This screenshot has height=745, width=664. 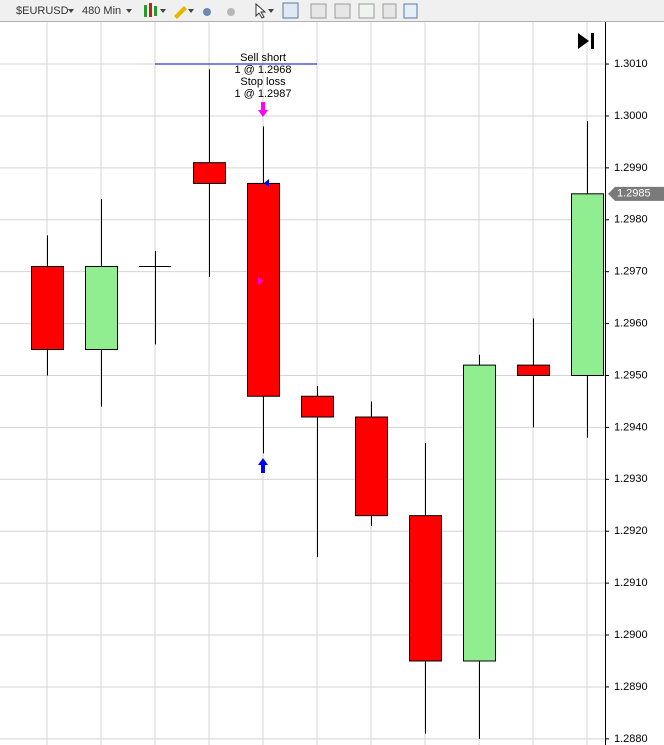 What do you see at coordinates (631, 739) in the screenshot?
I see `y-tick-label: 1.2880` at bounding box center [631, 739].